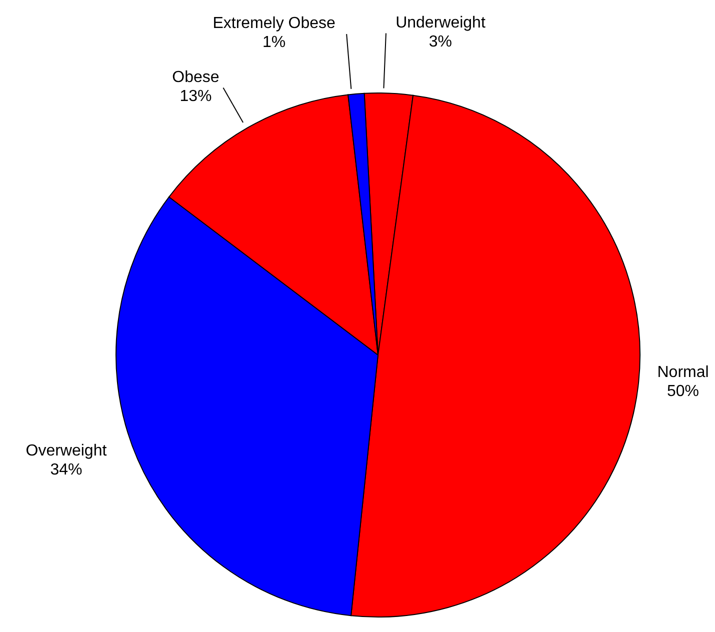 The height and width of the screenshot is (632, 715). What do you see at coordinates (66, 470) in the screenshot?
I see `data-label: 34%` at bounding box center [66, 470].